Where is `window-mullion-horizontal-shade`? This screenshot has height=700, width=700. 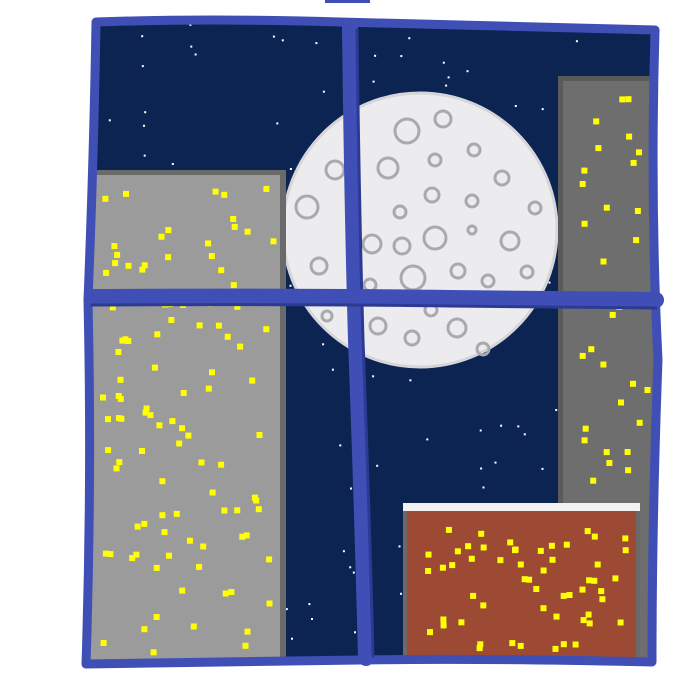 window-mullion-horizontal-shade is located at coordinates (374, 306).